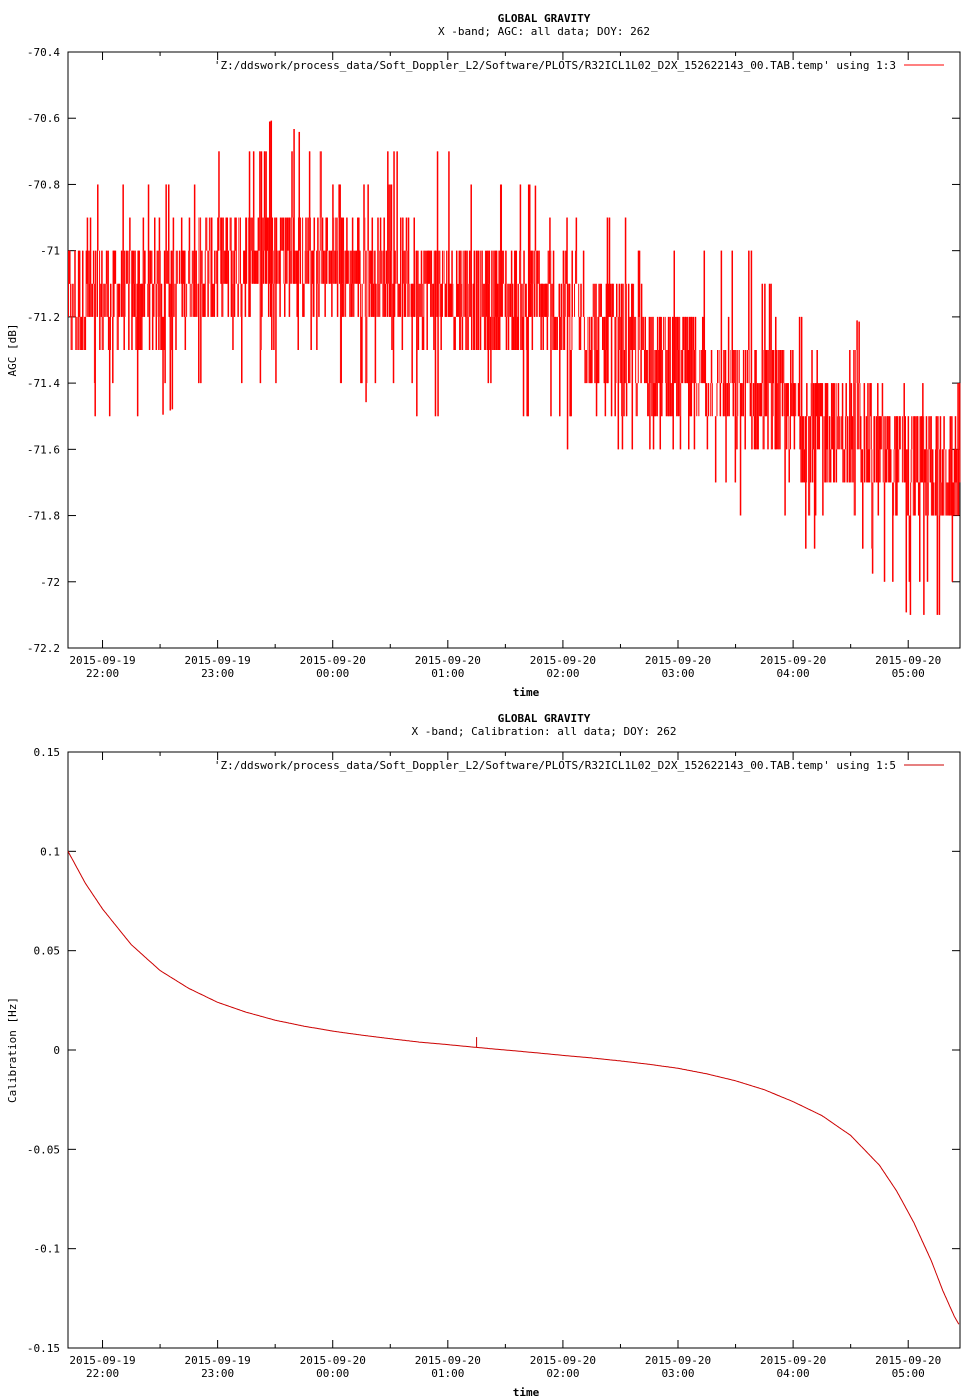 The image size is (980, 1400). Describe the element at coordinates (43, 317) in the screenshot. I see `y-tick-label: -71.2` at that location.